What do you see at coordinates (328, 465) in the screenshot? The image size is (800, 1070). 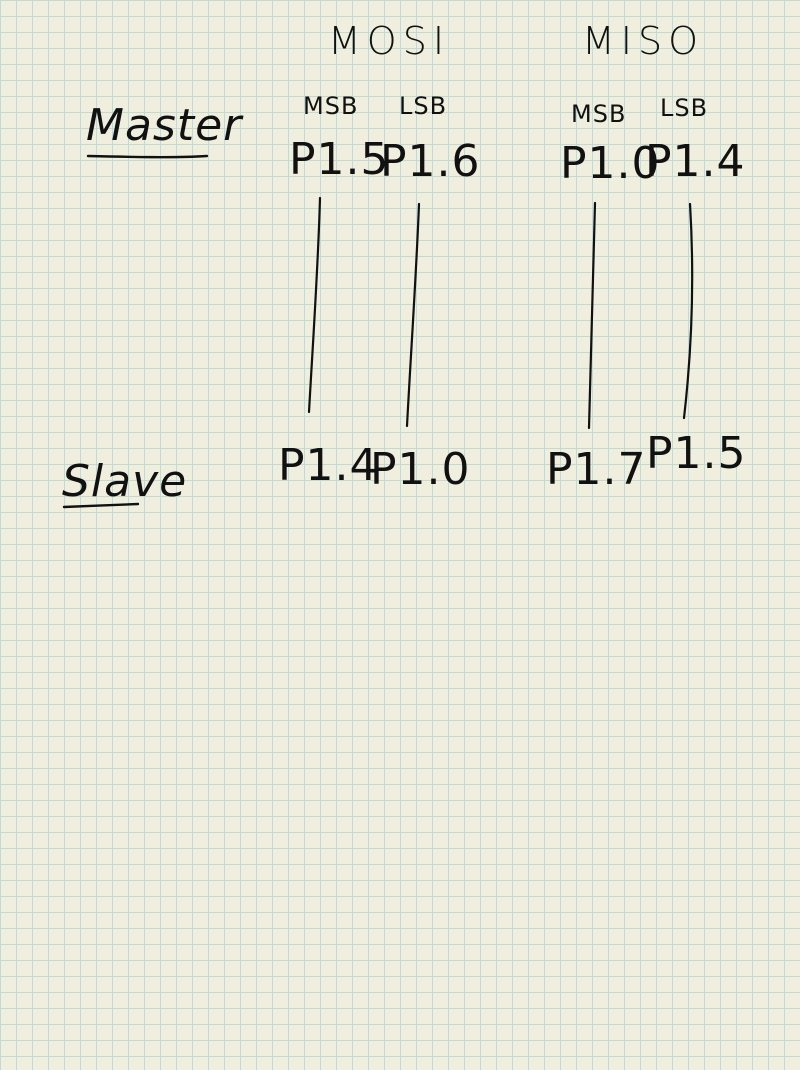 I see `slave-mosi-msb-pin: P1.4` at bounding box center [328, 465].